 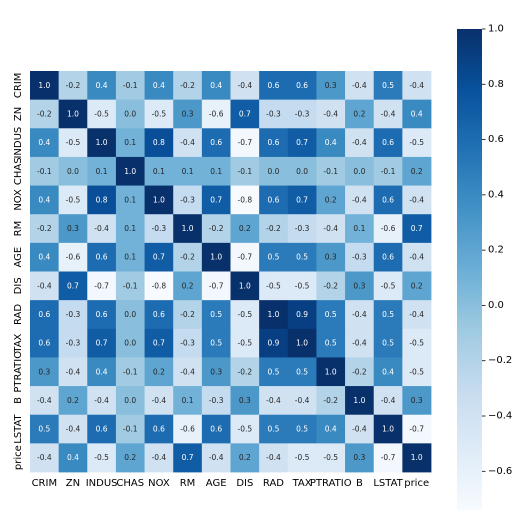 I want to click on cell-value-label: -0.7, so click(x=245, y=142).